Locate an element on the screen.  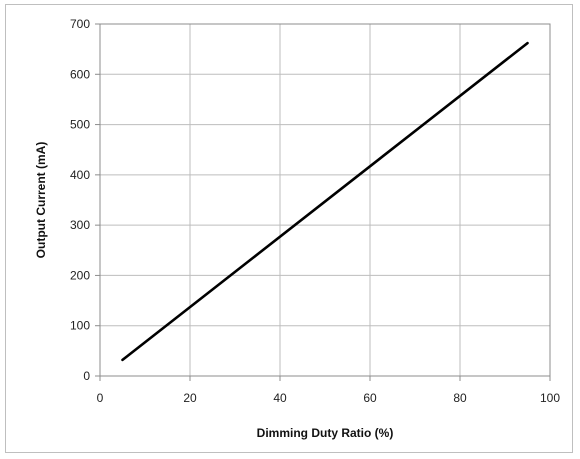
y-tick-label: 0 is located at coordinates (86, 376).